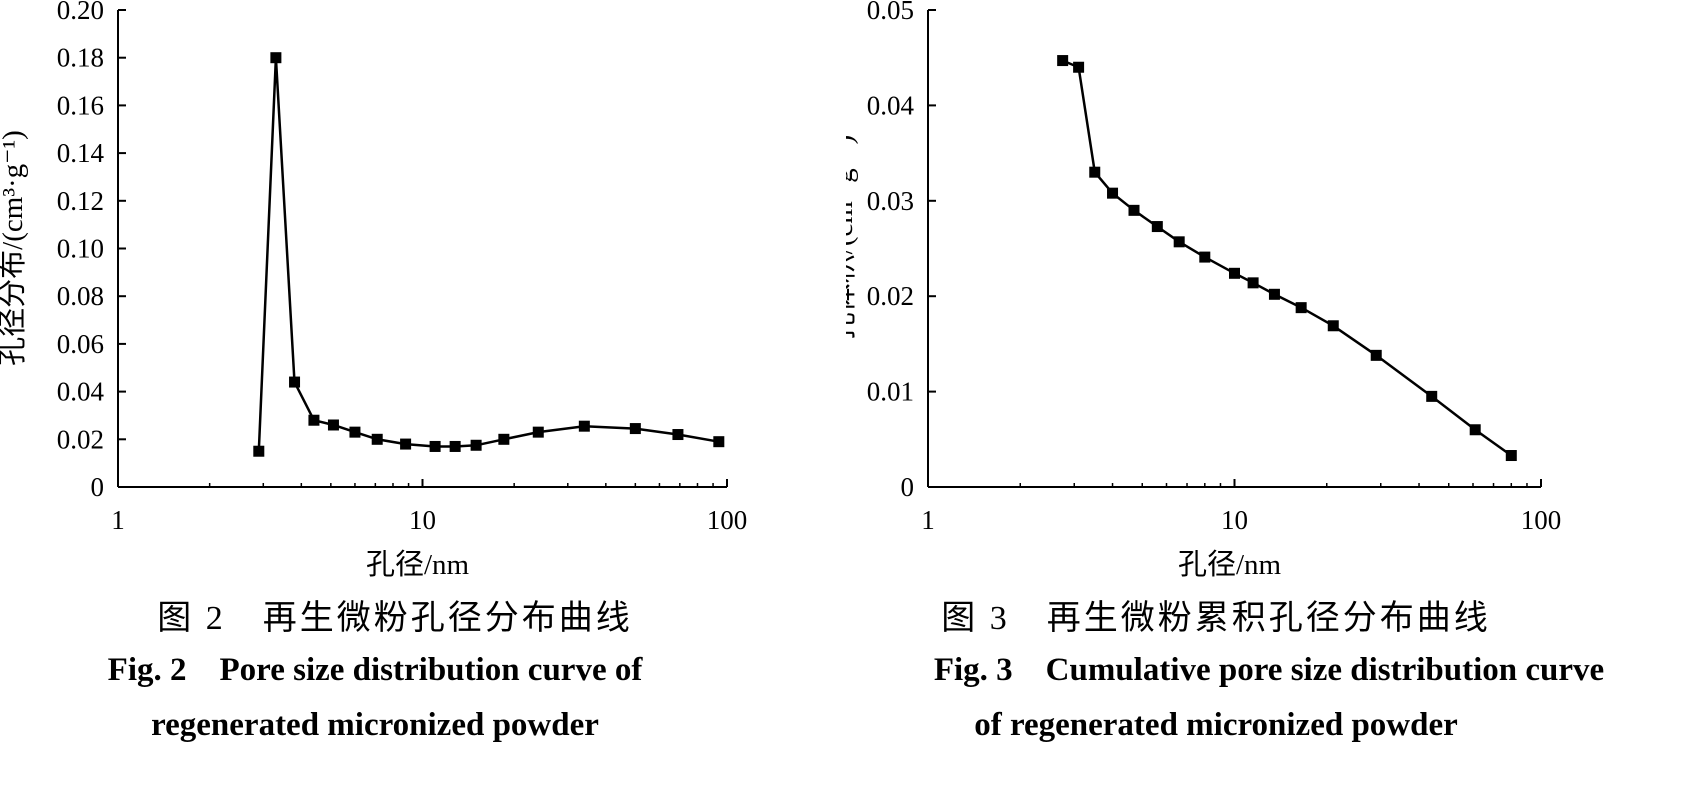 The image size is (1692, 801). What do you see at coordinates (1216, 725) in the screenshot?
I see `figure-3-caption-en-line2: of regenerated micronized powder` at bounding box center [1216, 725].